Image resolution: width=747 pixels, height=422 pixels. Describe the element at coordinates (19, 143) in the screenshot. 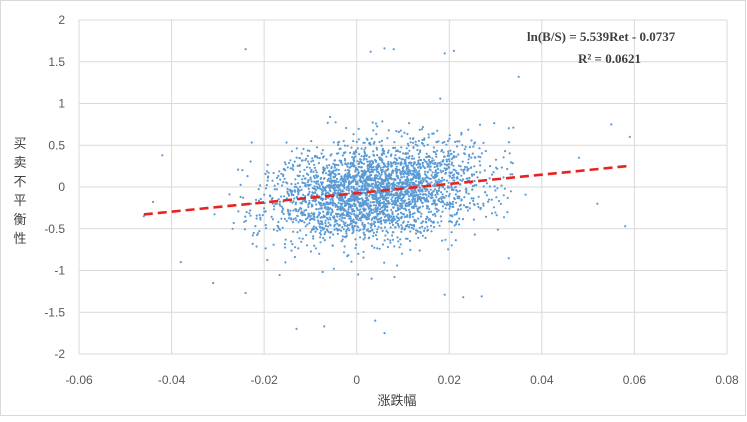

I see `y-axis-label-char: 买` at that location.